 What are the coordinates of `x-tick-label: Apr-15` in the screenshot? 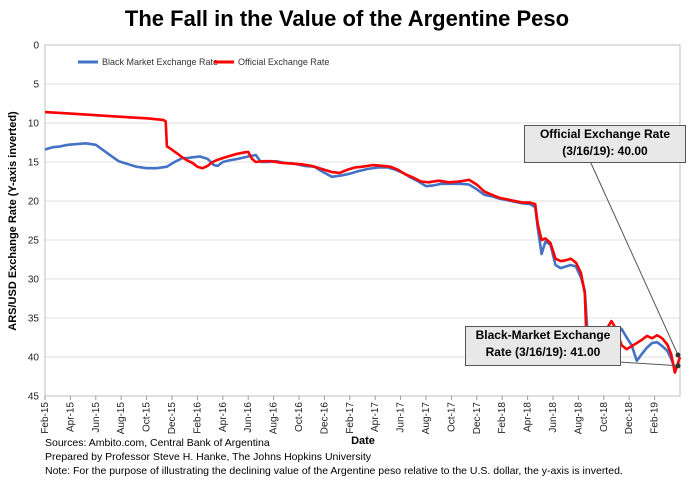 It's located at (70, 417).